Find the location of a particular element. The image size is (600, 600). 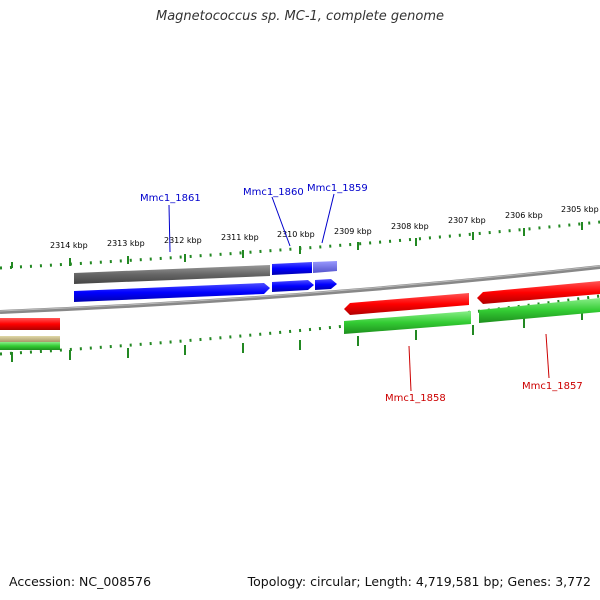

inner-tick-ruler is located at coordinates (300, 325).